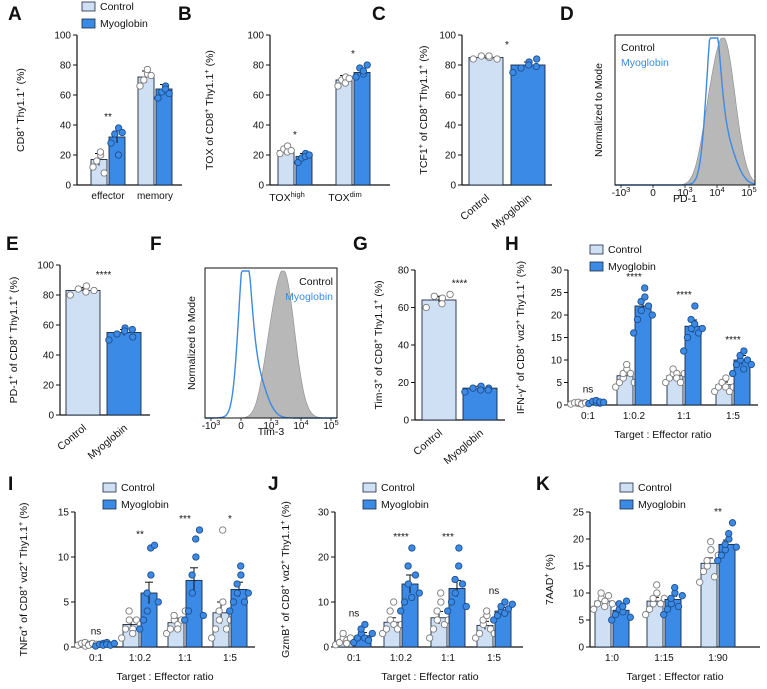  I want to click on y-axis-title: 7AAD+ (%), so click(549, 579).